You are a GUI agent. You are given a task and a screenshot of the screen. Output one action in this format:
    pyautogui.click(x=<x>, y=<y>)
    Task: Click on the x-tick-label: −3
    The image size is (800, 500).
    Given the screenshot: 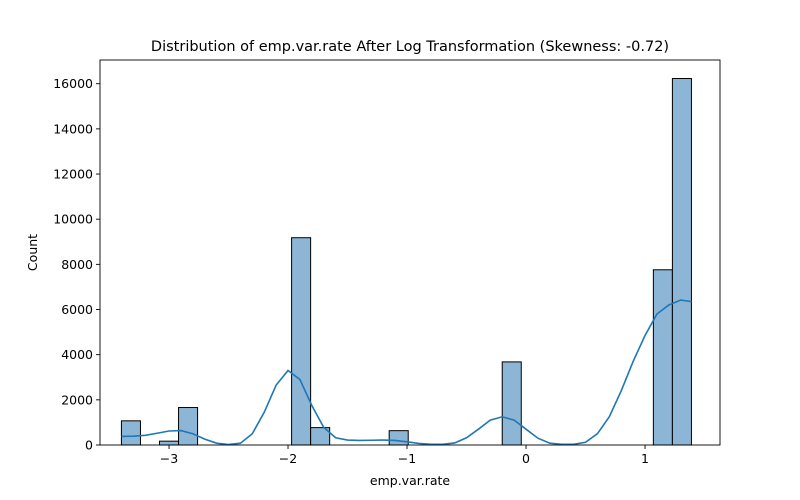 What is the action you would take?
    pyautogui.click(x=169, y=458)
    